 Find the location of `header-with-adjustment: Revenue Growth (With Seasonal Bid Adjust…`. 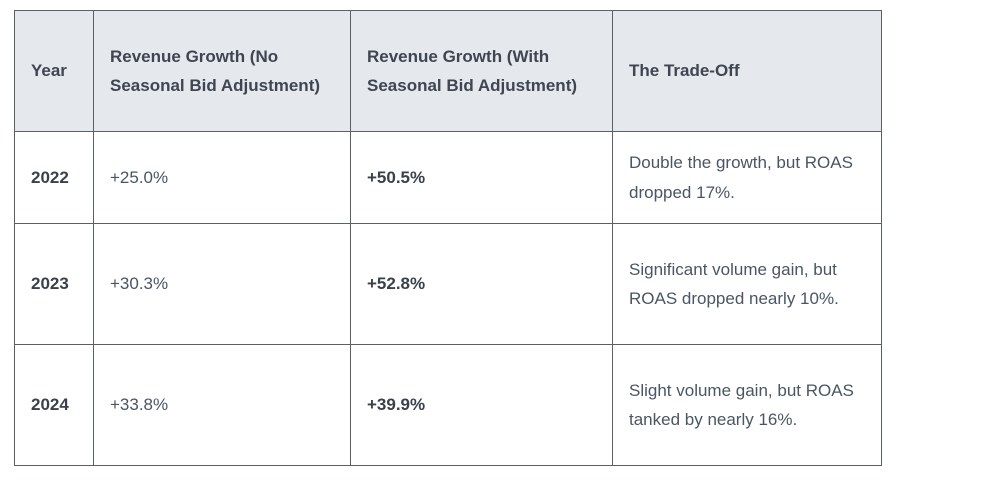

header-with-adjustment: Revenue Growth (With Seasonal Bid Adjust… is located at coordinates (481, 71).